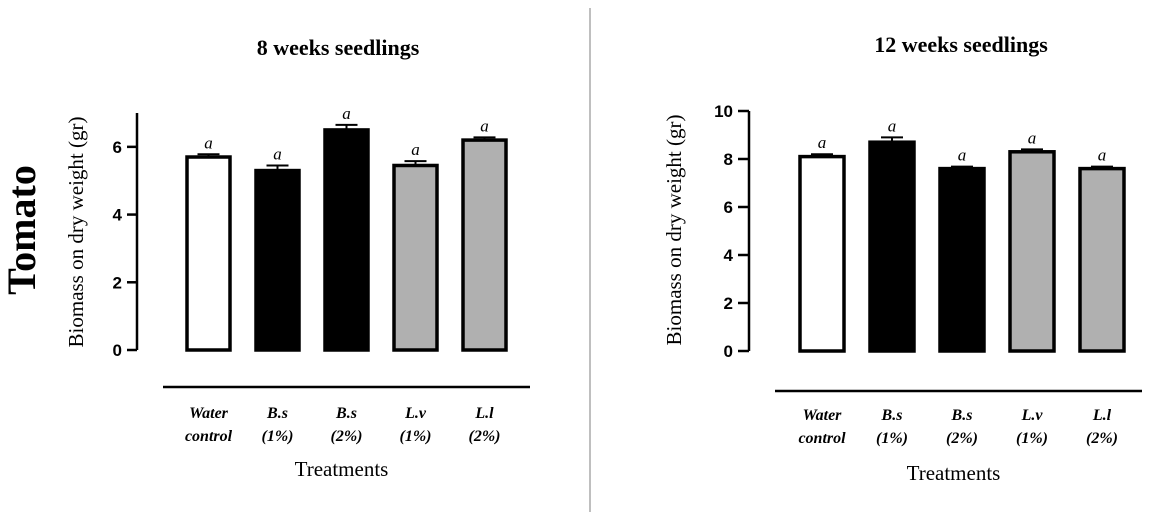  Describe the element at coordinates (723, 111) in the screenshot. I see `y-tick-label: 10` at that location.